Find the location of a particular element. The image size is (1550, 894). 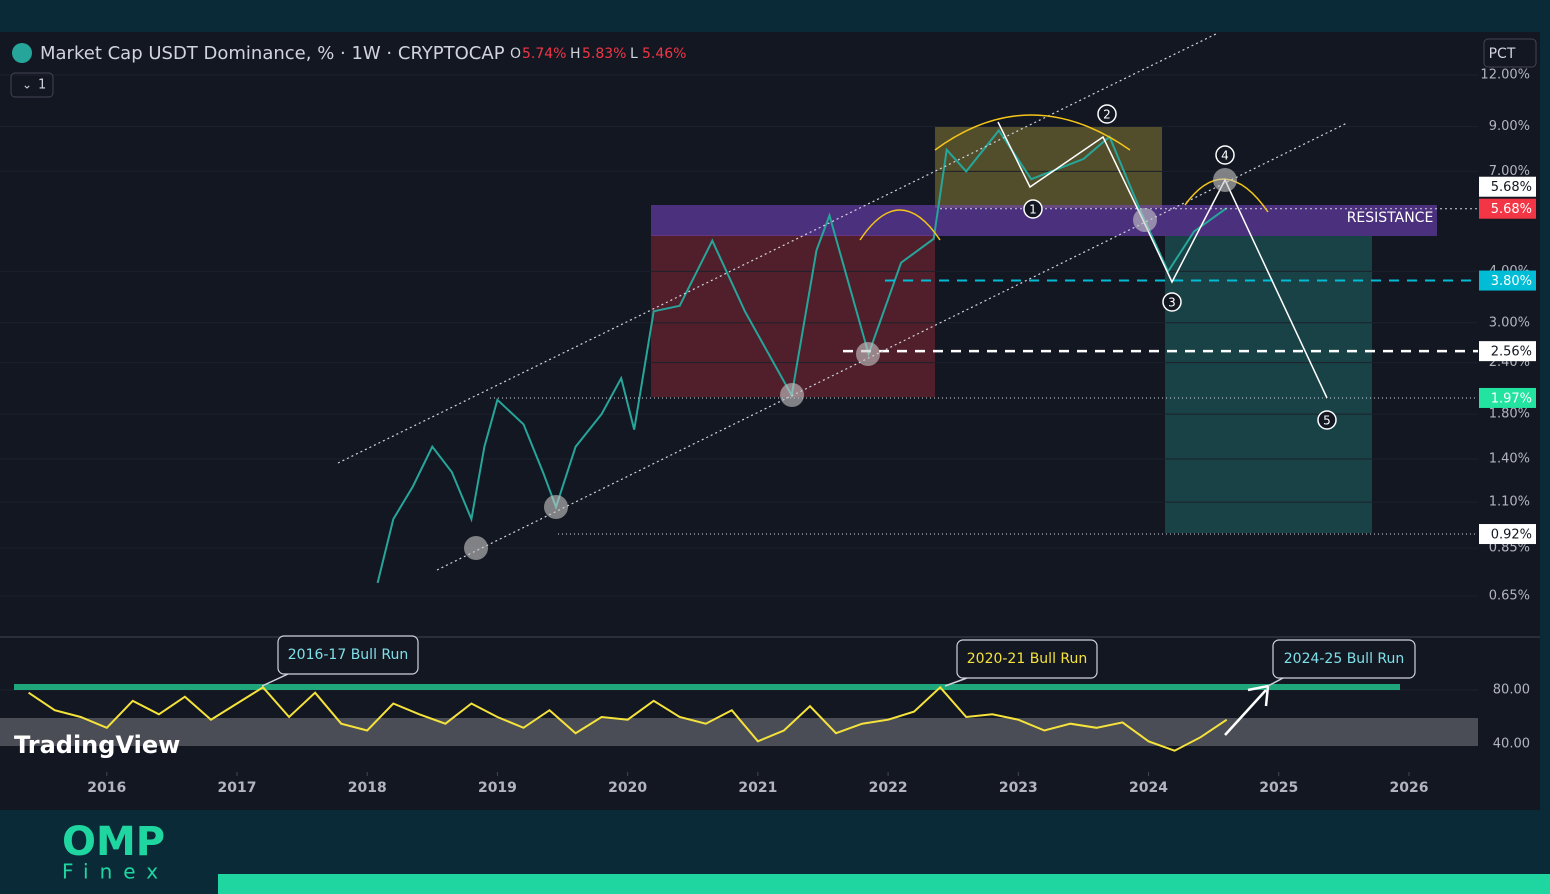

ohlc-value: 5.83% is located at coordinates (604, 54).